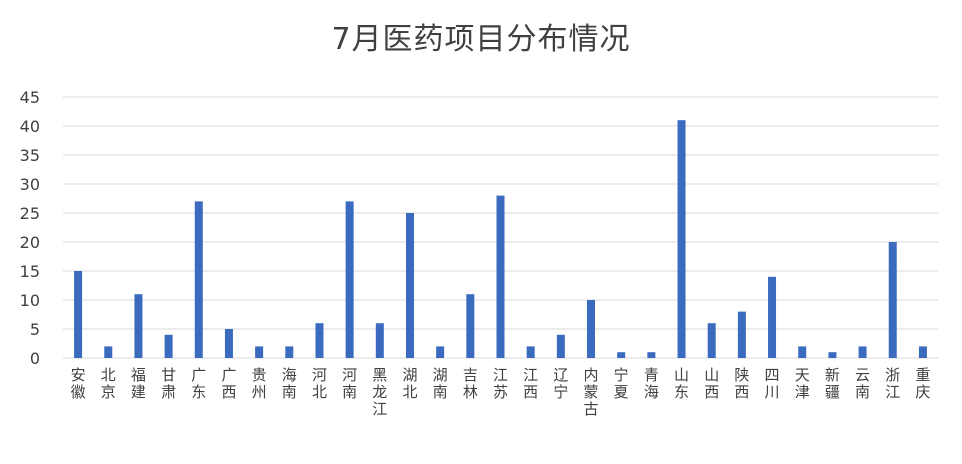 The height and width of the screenshot is (464, 962). Describe the element at coordinates (802, 383) in the screenshot. I see `x-tick-label: 天津` at that location.